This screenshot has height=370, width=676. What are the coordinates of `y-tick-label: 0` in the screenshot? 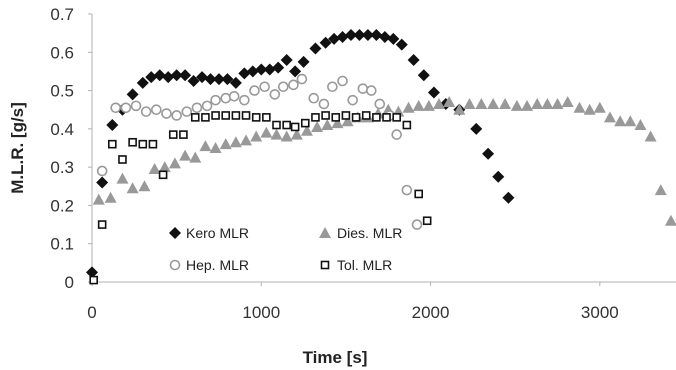 It's located at (69, 282).